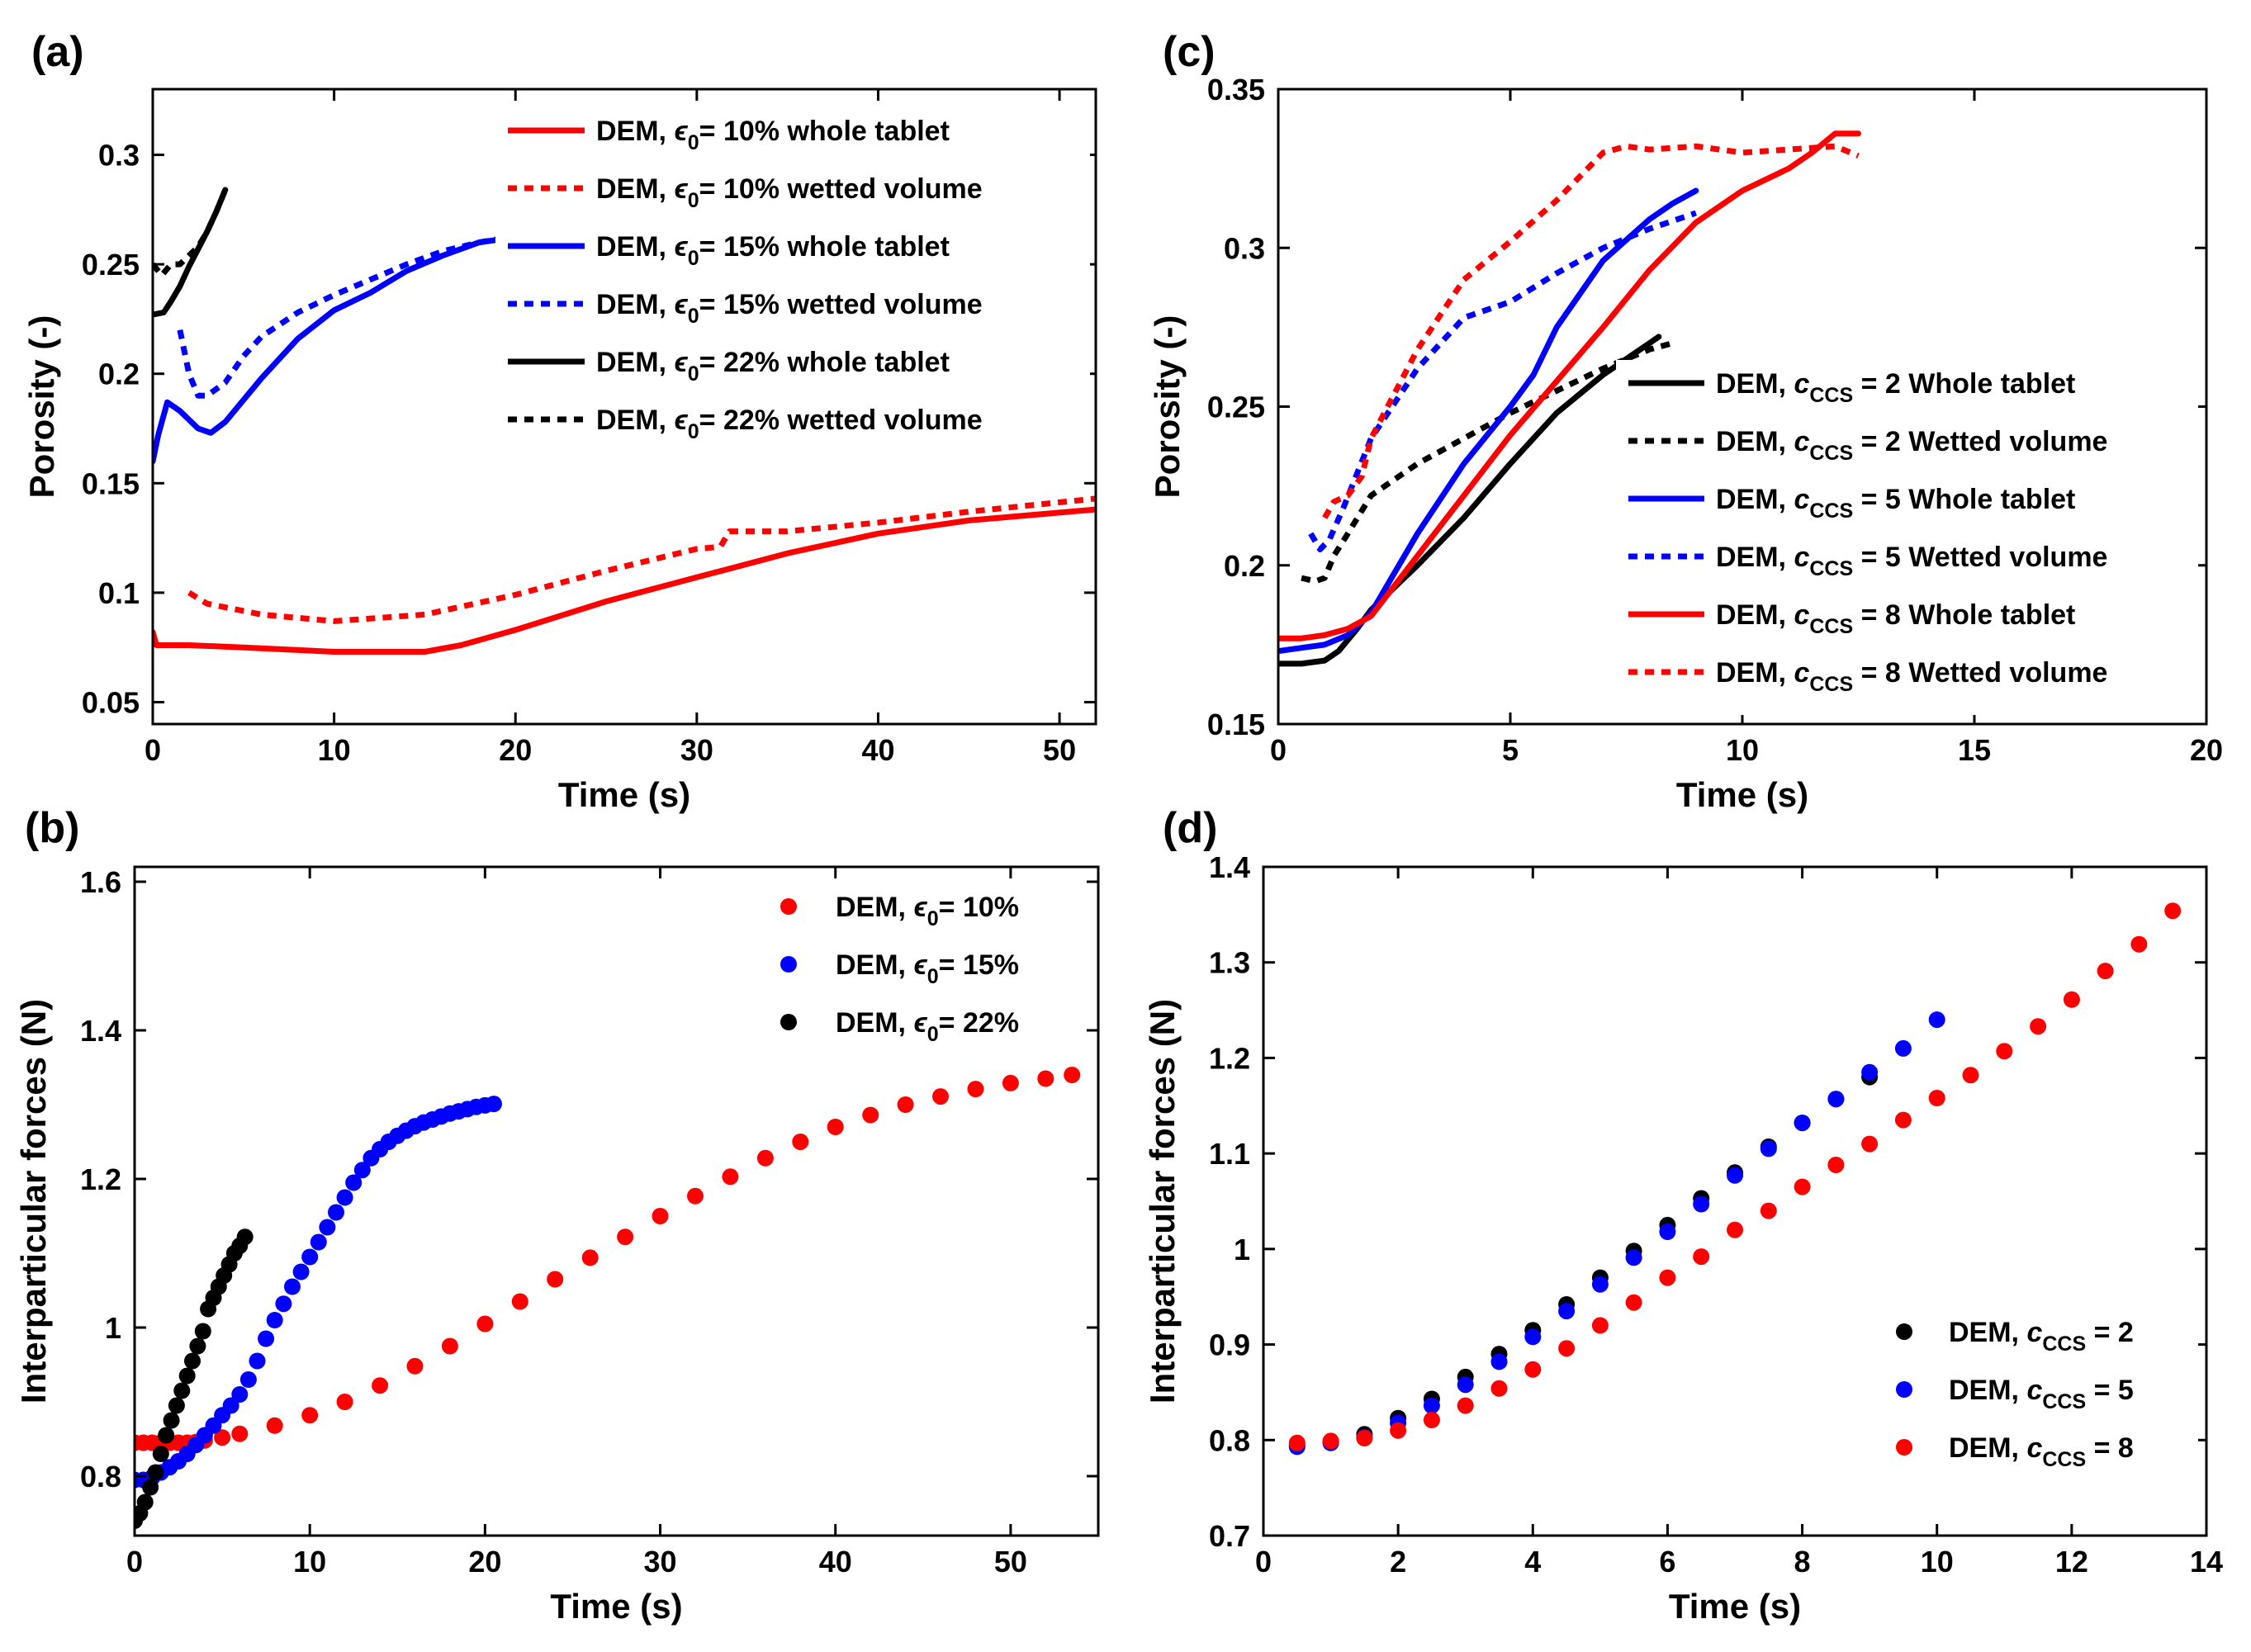 The height and width of the screenshot is (1652, 2251). Describe the element at coordinates (979, 907) in the screenshot. I see `legend-suffix: = 10%` at that location.